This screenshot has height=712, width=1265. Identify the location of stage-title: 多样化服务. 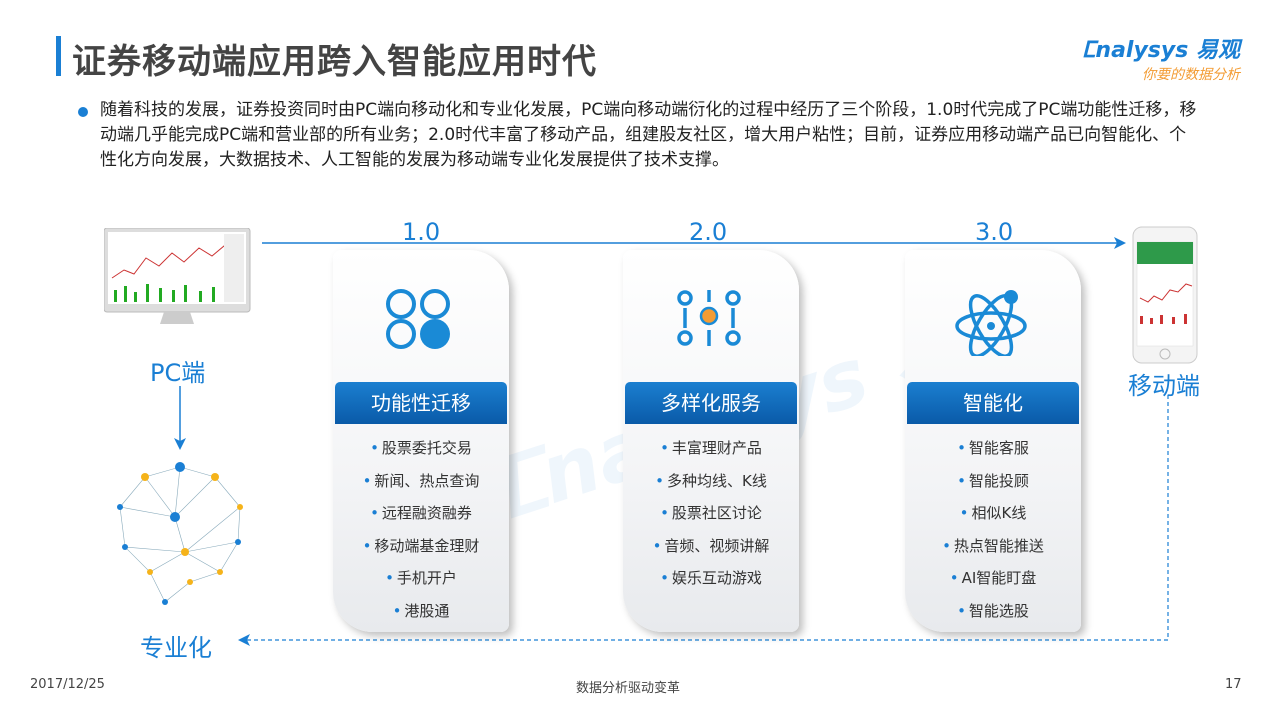
(711, 403).